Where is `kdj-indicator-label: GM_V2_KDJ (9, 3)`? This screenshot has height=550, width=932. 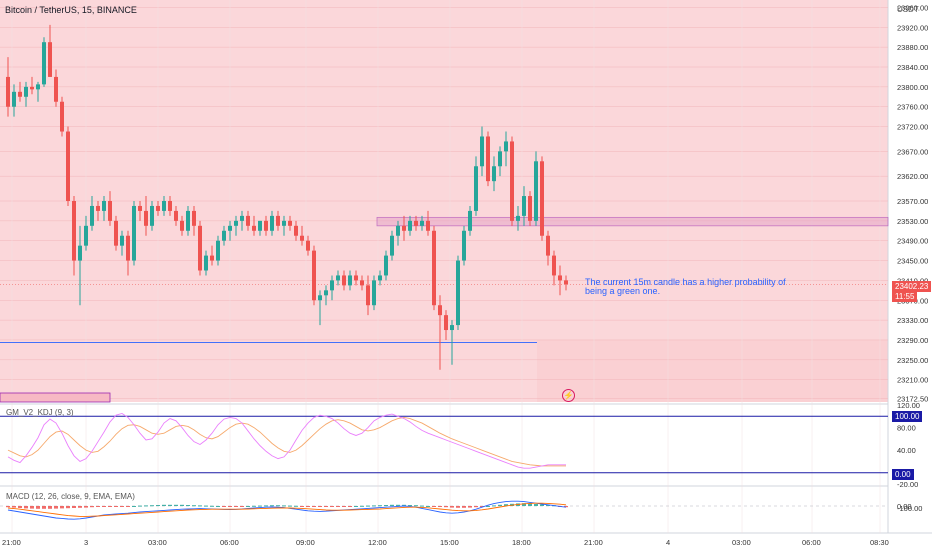
kdj-indicator-label: GM_V2_KDJ (9, 3) is located at coordinates (40, 412).